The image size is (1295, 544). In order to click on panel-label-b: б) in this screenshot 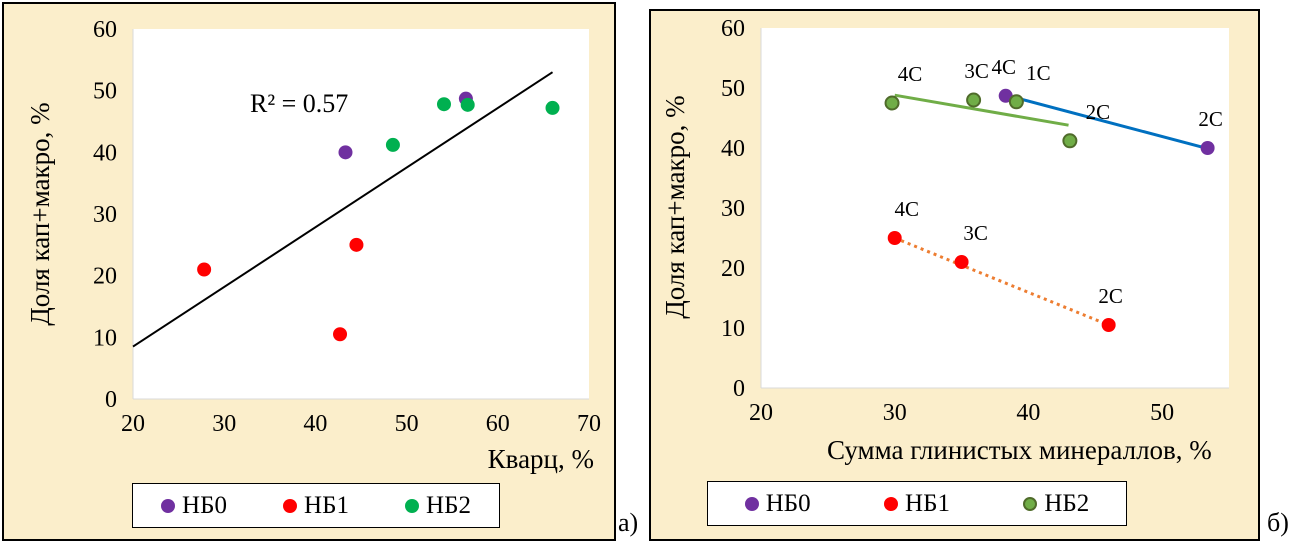, I will do `click(1278, 522)`.